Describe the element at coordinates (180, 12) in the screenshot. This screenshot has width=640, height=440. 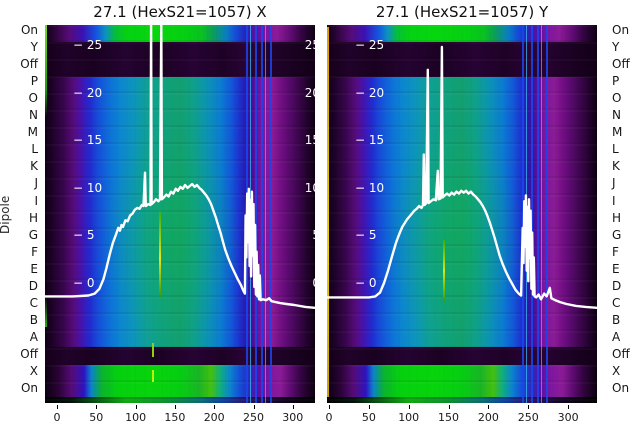
I see `panel-x-title: 27.1 (HexS21=1057) X` at that location.